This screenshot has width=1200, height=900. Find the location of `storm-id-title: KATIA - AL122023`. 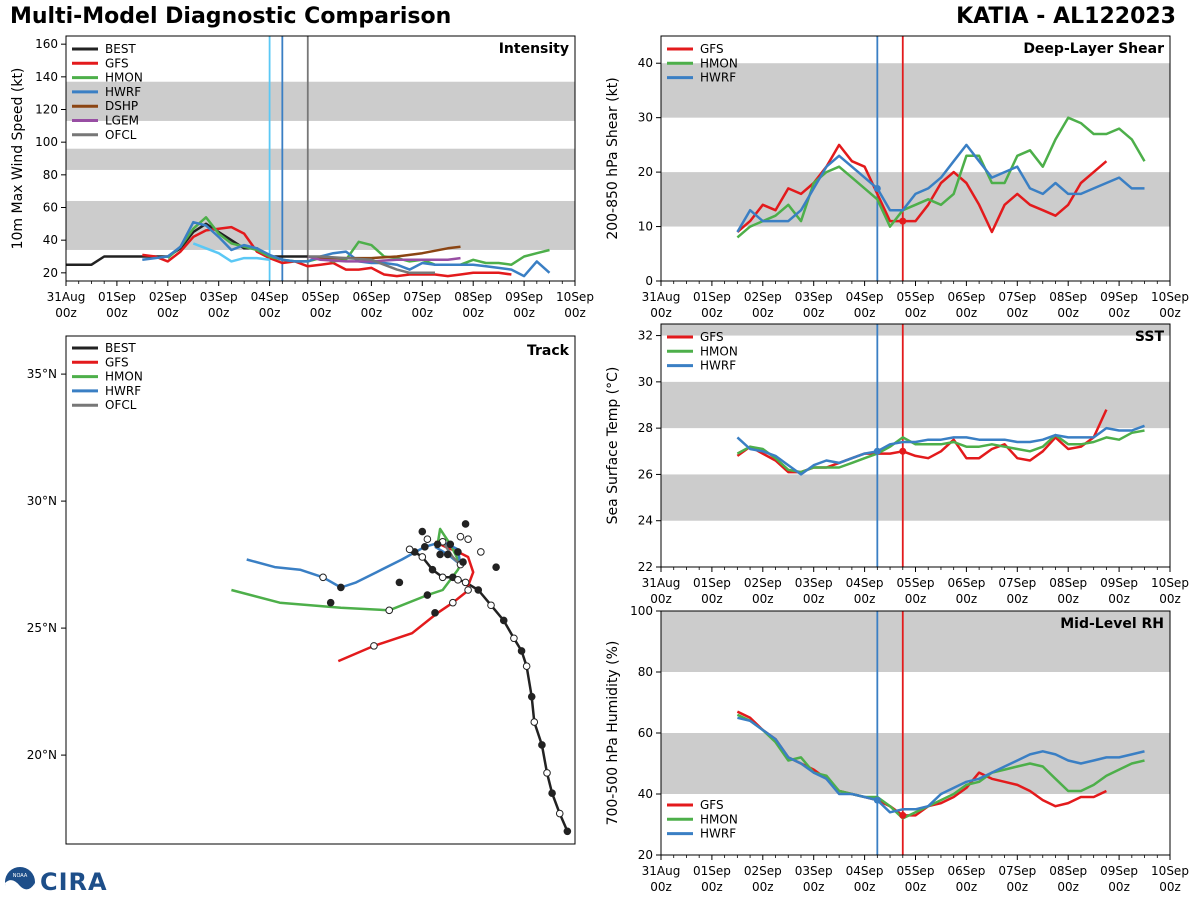

storm-id-title: KATIA - AL122023 is located at coordinates (1066, 16).